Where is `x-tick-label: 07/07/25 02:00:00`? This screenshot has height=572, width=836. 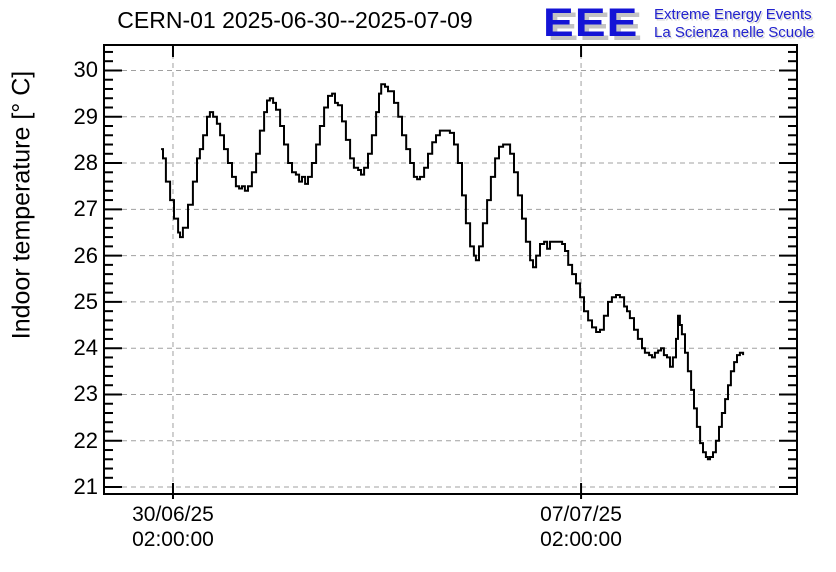 x-tick-label: 07/07/25 02:00:00 is located at coordinates (581, 527).